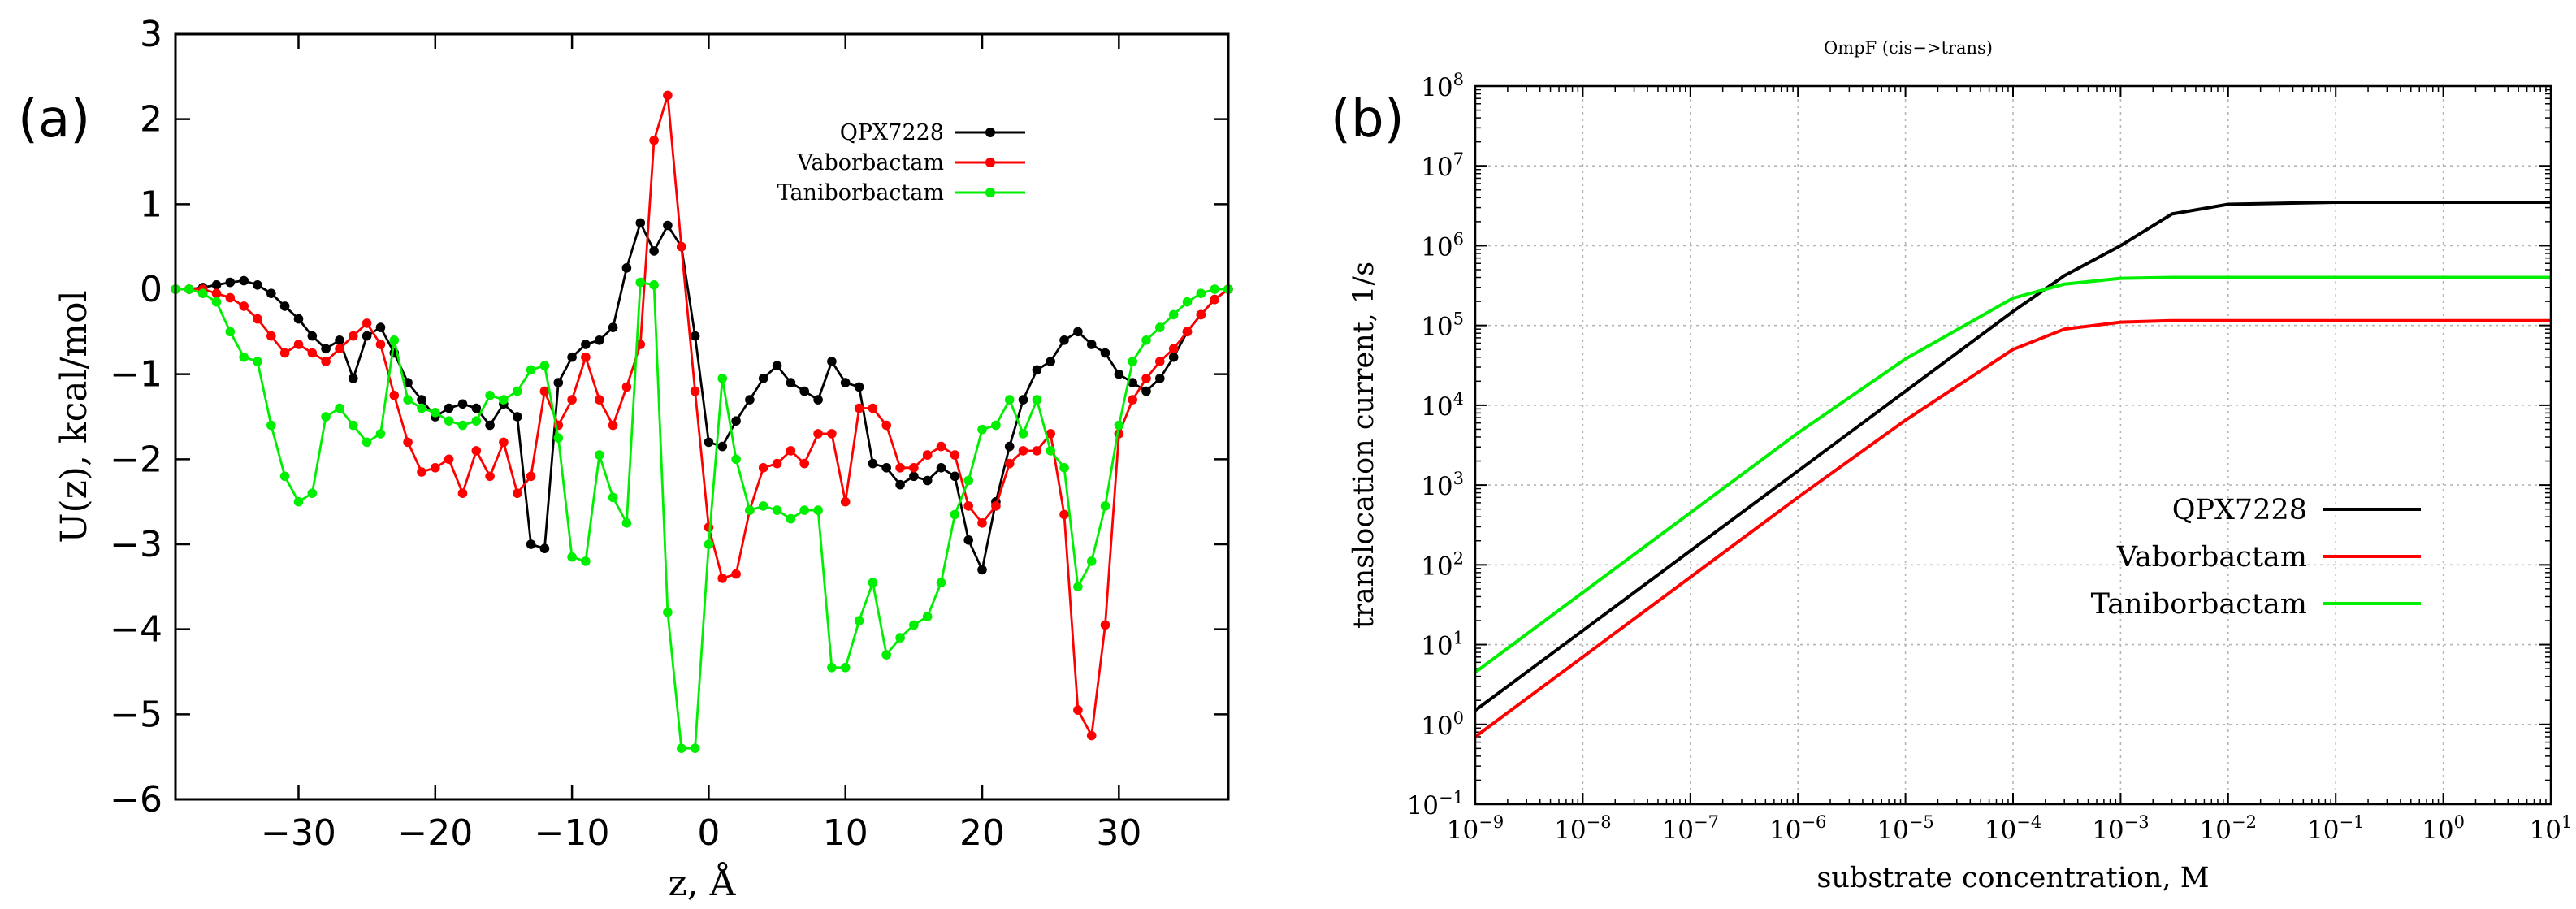 The image size is (2576, 909). I want to click on y-tick-label: −4, so click(136, 630).